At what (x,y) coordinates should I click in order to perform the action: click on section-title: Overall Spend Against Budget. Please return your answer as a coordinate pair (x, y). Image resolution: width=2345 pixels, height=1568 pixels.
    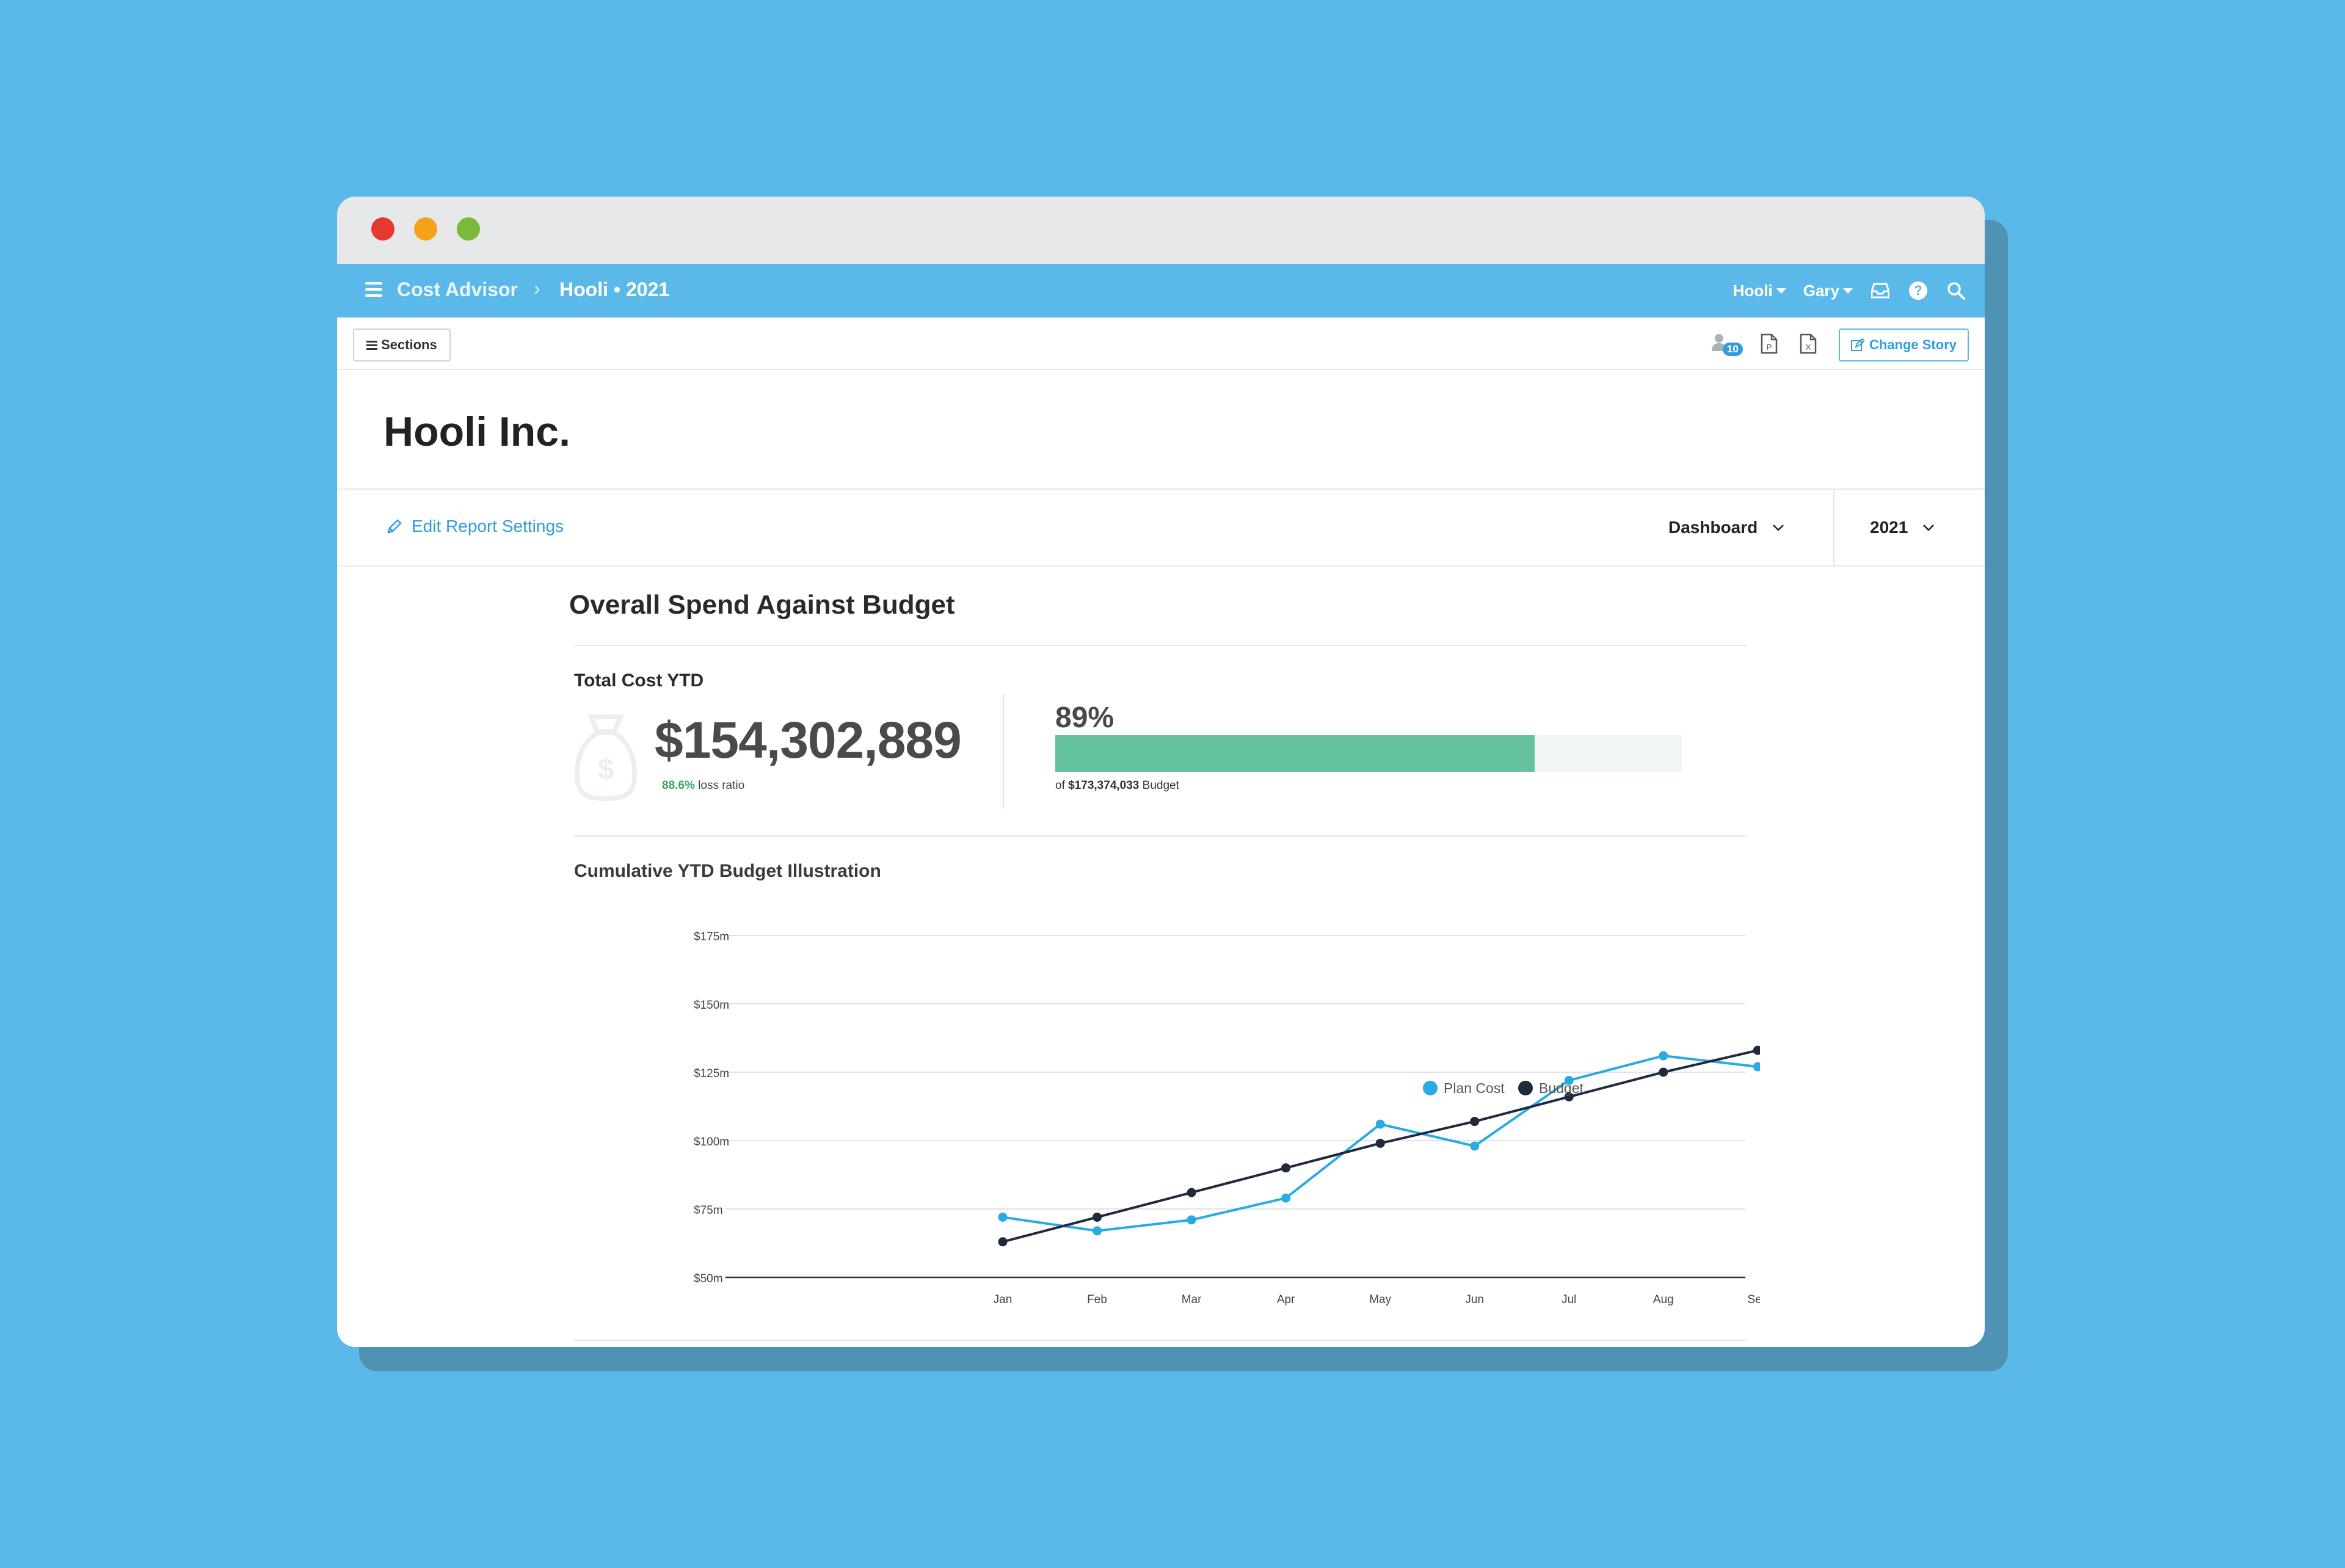
    Looking at the image, I should click on (762, 605).